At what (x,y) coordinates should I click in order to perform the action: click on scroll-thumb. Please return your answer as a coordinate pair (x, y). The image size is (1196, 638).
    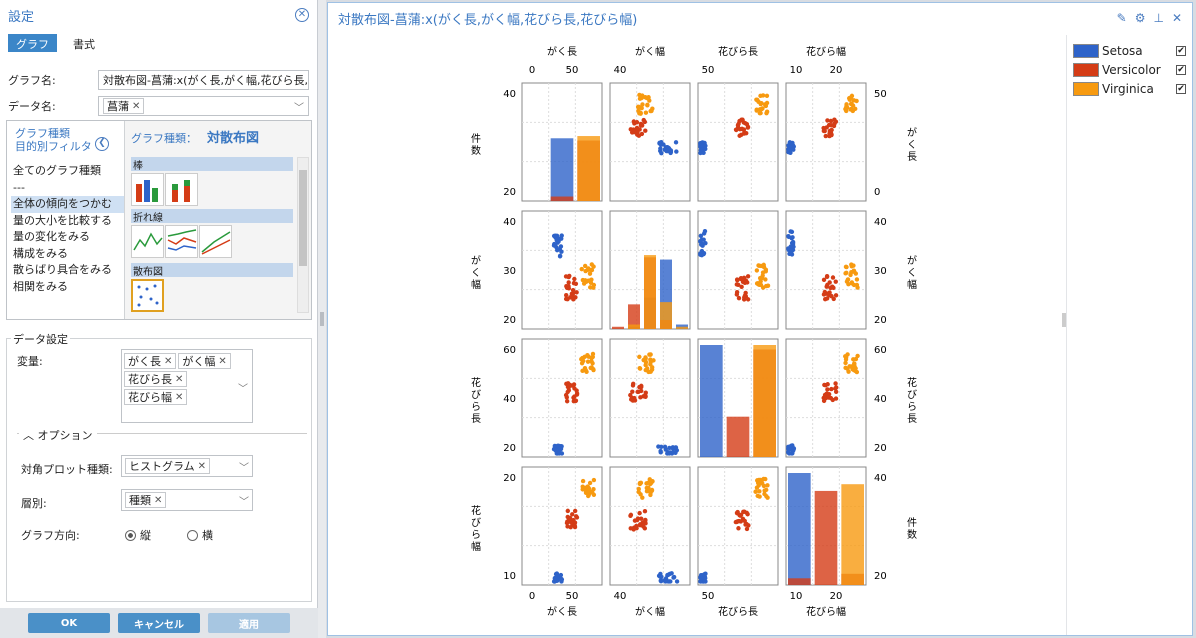
    Looking at the image, I should click on (303, 218).